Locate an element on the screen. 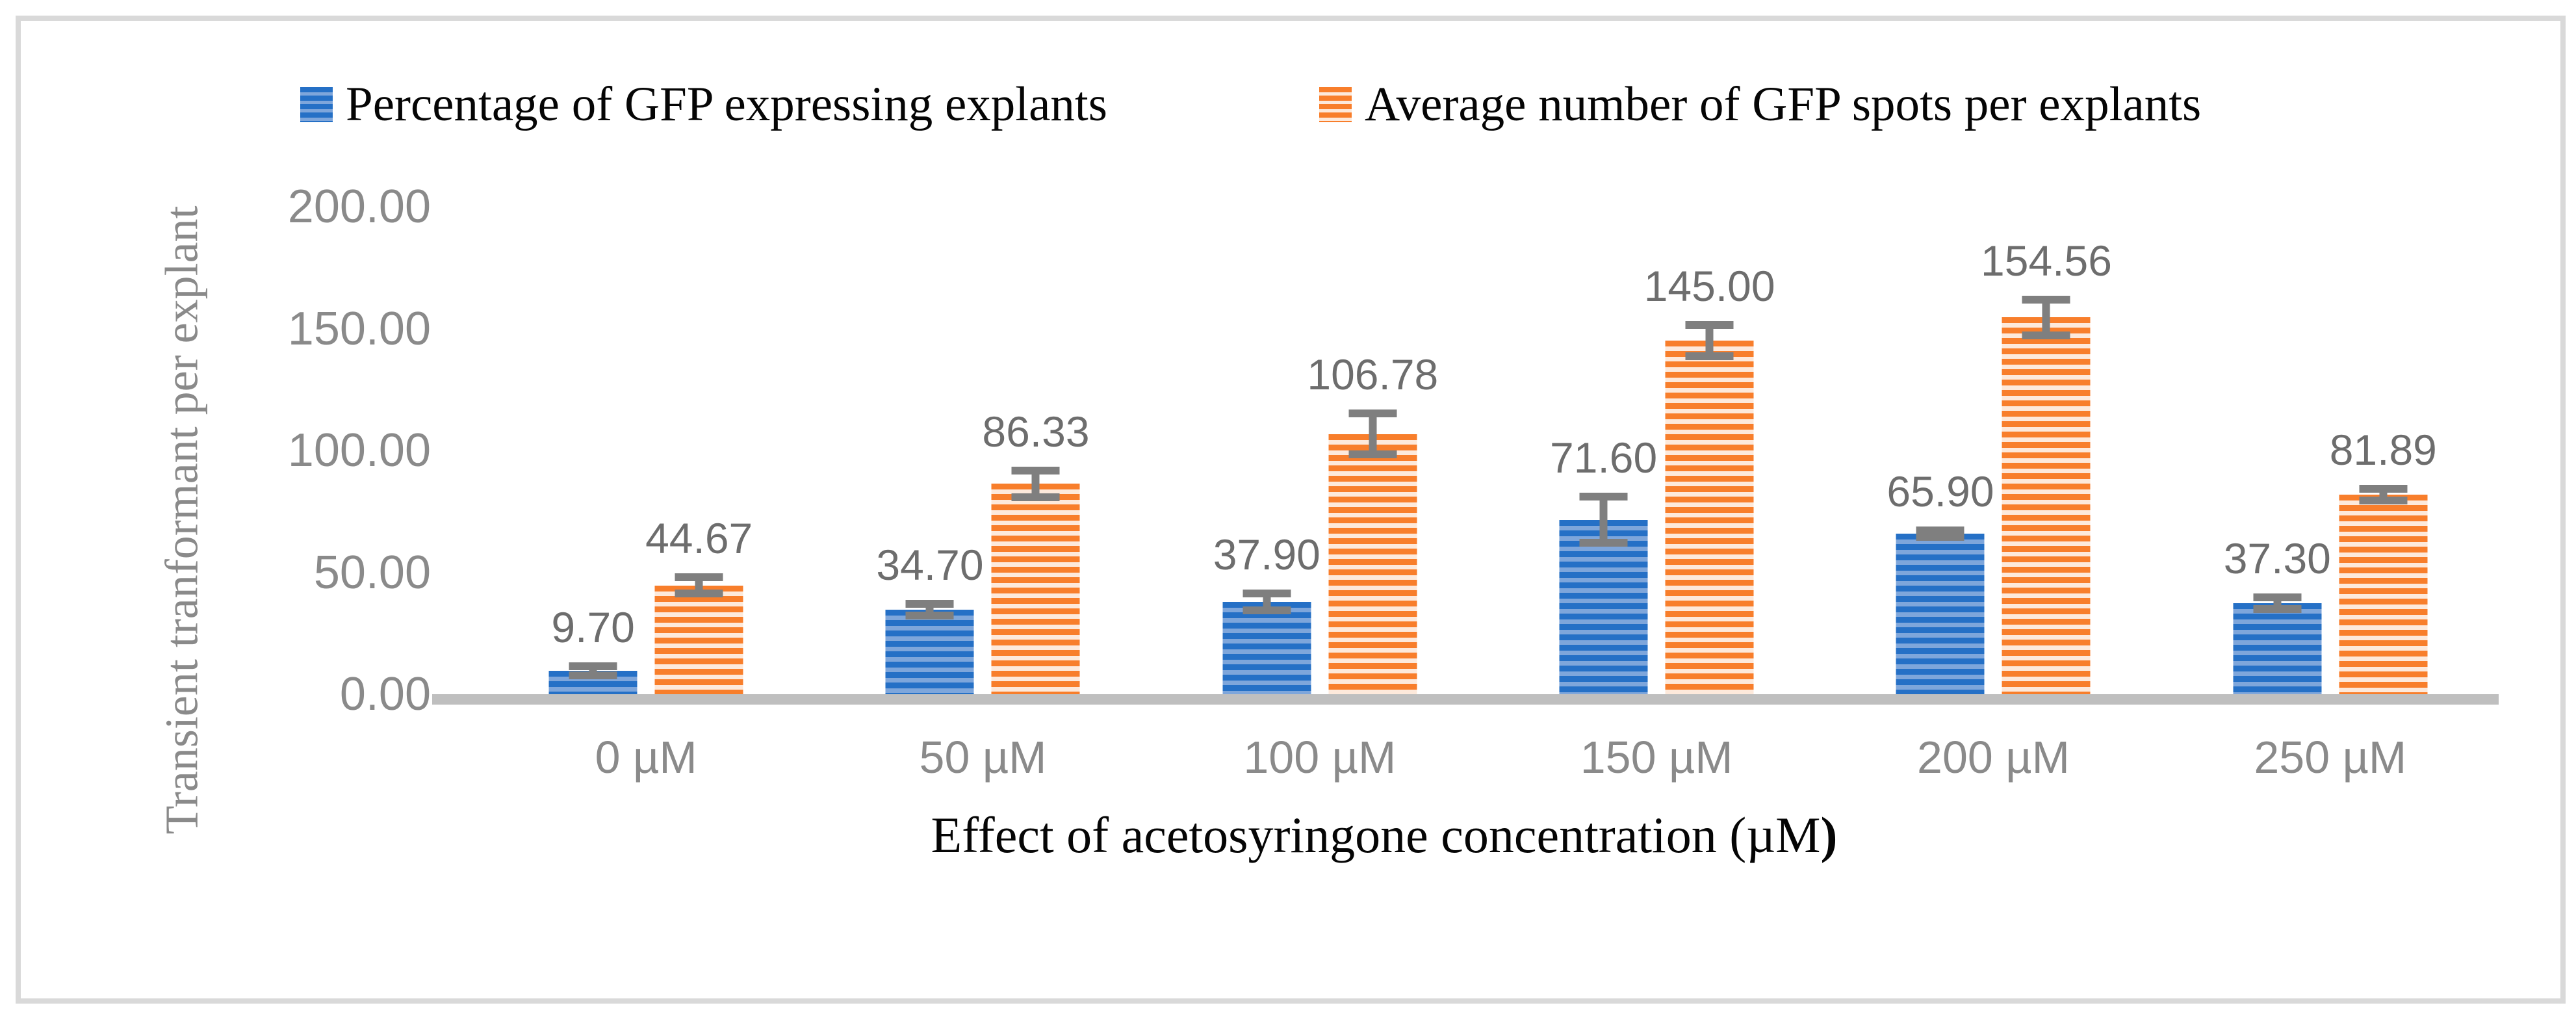 This screenshot has width=2576, height=1014. y-tick-label: 200.00 is located at coordinates (359, 207).